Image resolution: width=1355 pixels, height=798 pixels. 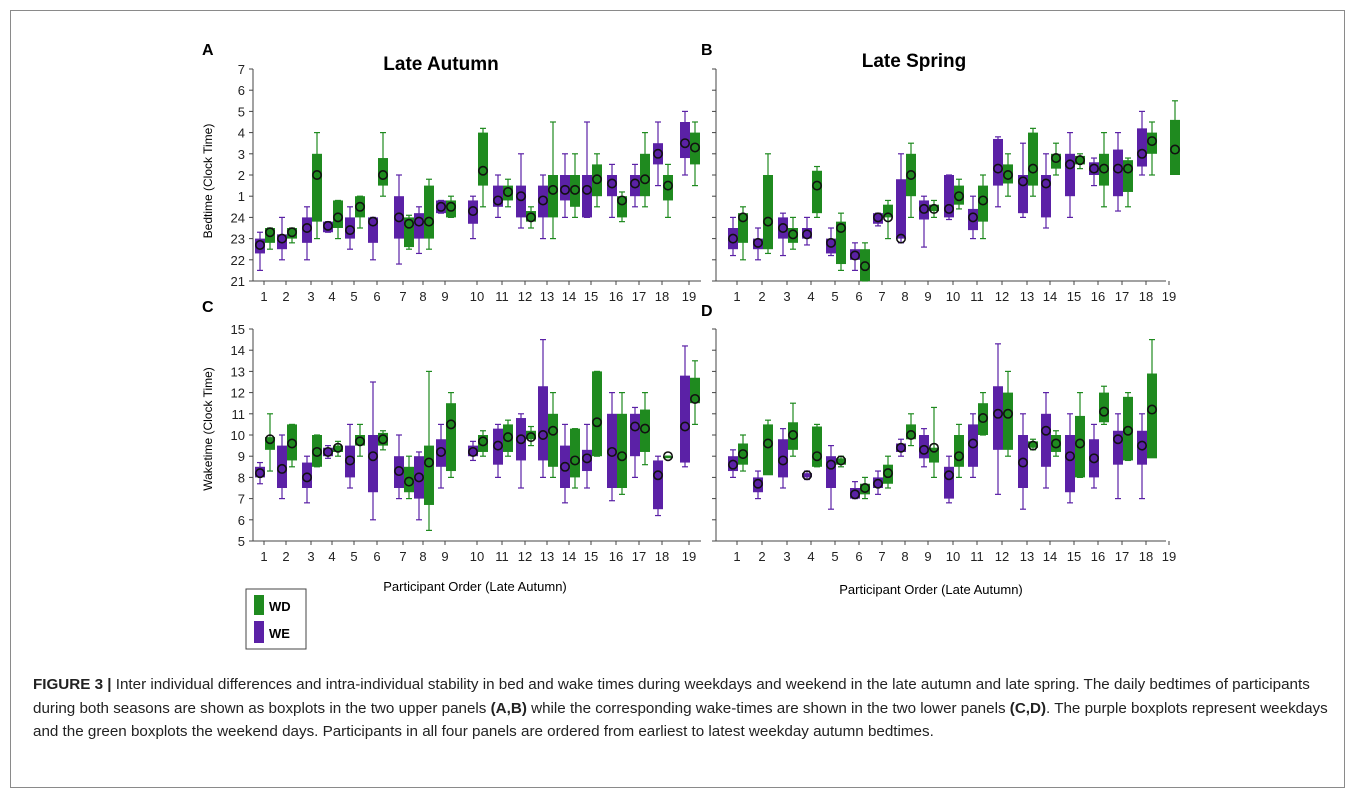 I want to click on y-tick-label: 13, so click(x=238, y=371).